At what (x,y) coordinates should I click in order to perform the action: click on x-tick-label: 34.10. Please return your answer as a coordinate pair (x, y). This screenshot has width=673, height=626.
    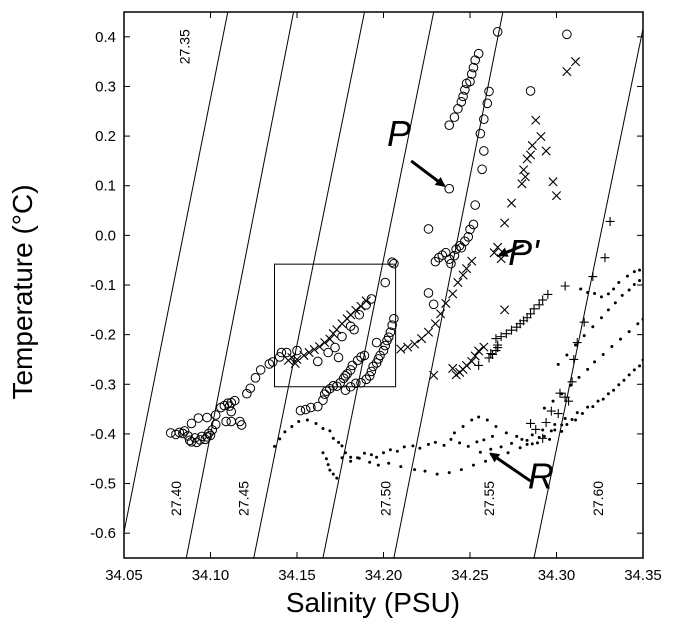
    Looking at the image, I should click on (211, 575).